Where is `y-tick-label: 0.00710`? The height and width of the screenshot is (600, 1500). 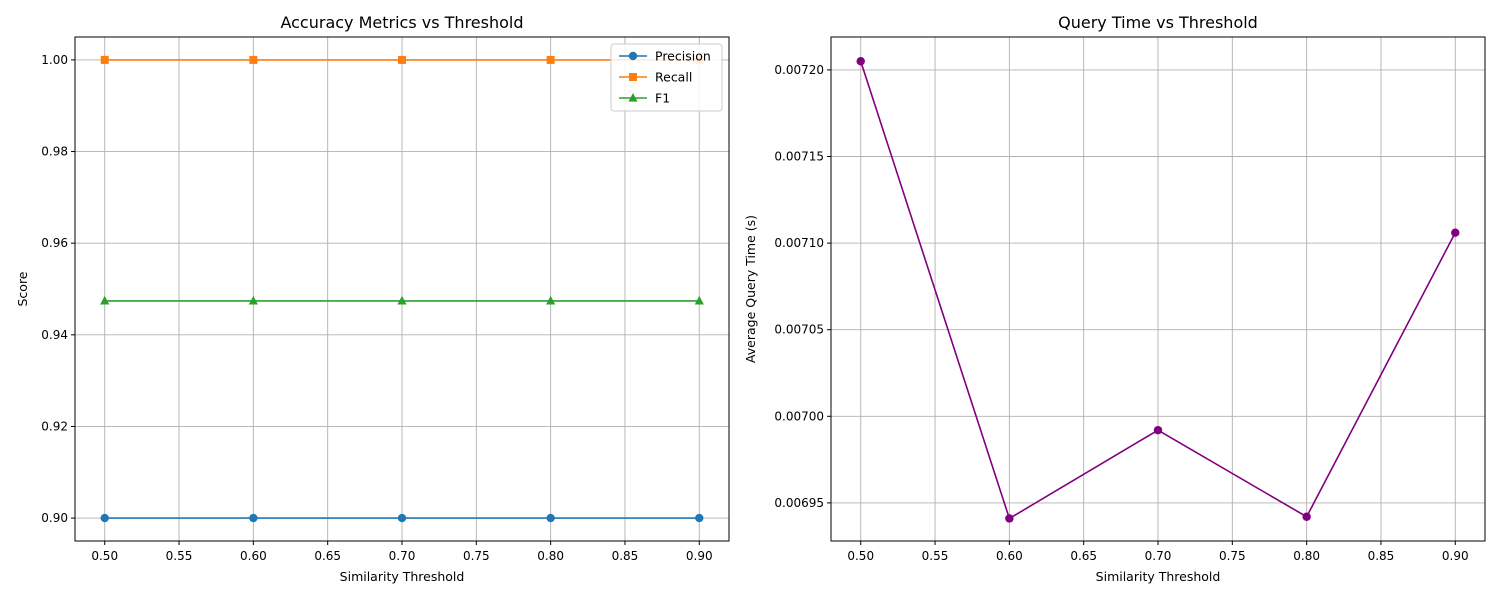
y-tick-label: 0.00710 is located at coordinates (799, 243).